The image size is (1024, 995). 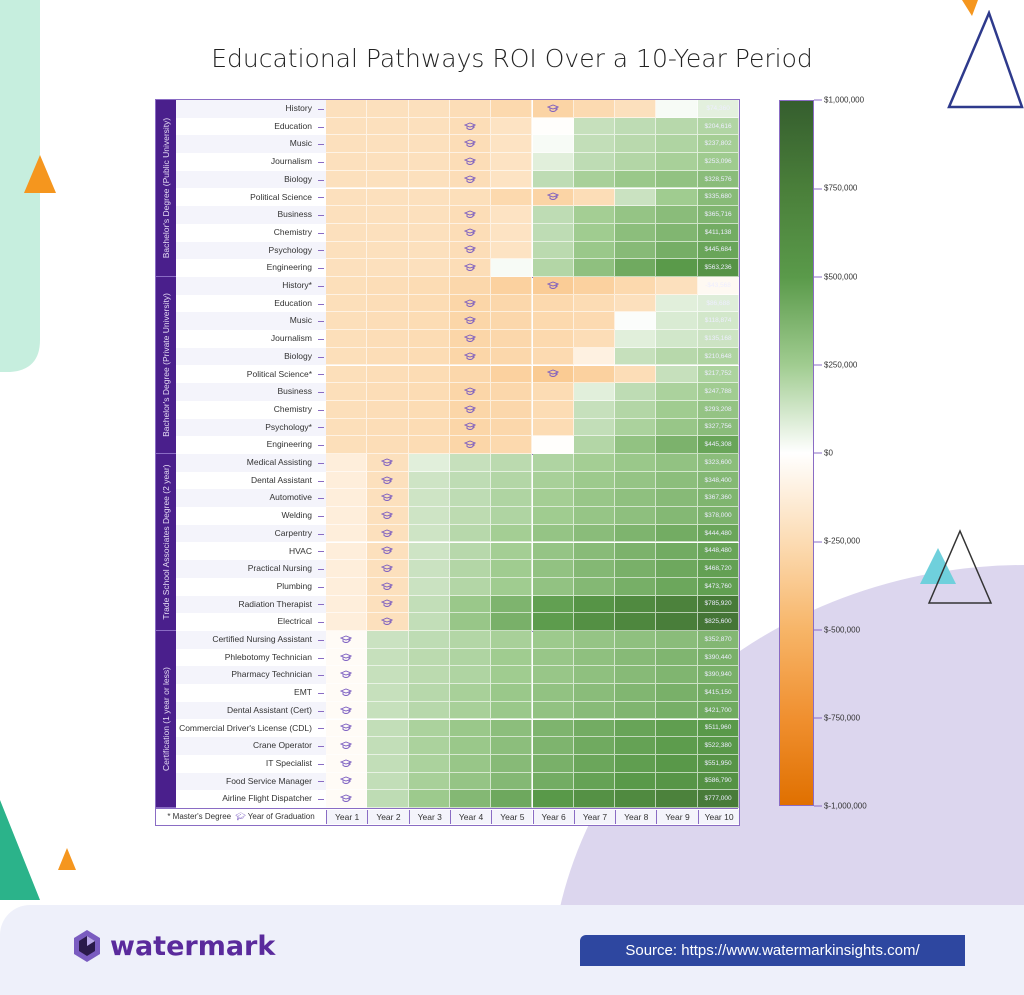 What do you see at coordinates (718, 817) in the screenshot?
I see `x-tick-label: Year 10` at bounding box center [718, 817].